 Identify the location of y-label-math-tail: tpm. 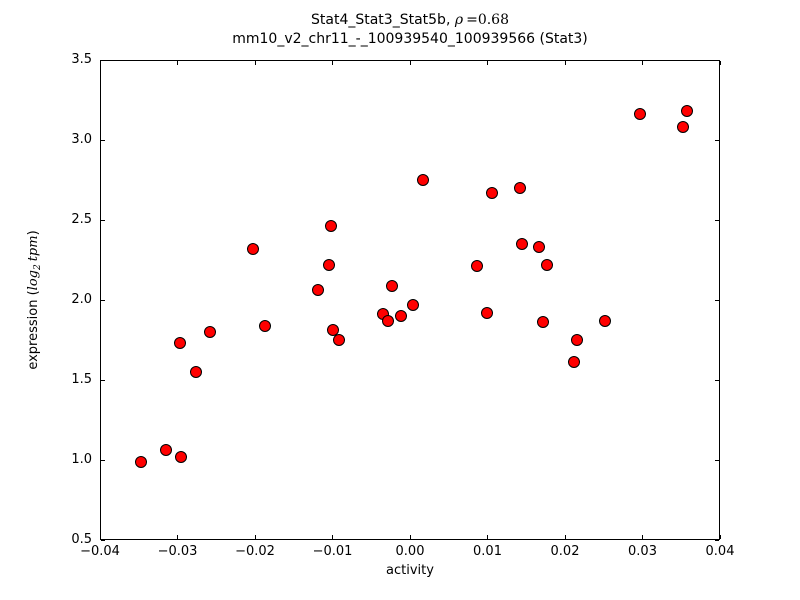
(33, 248).